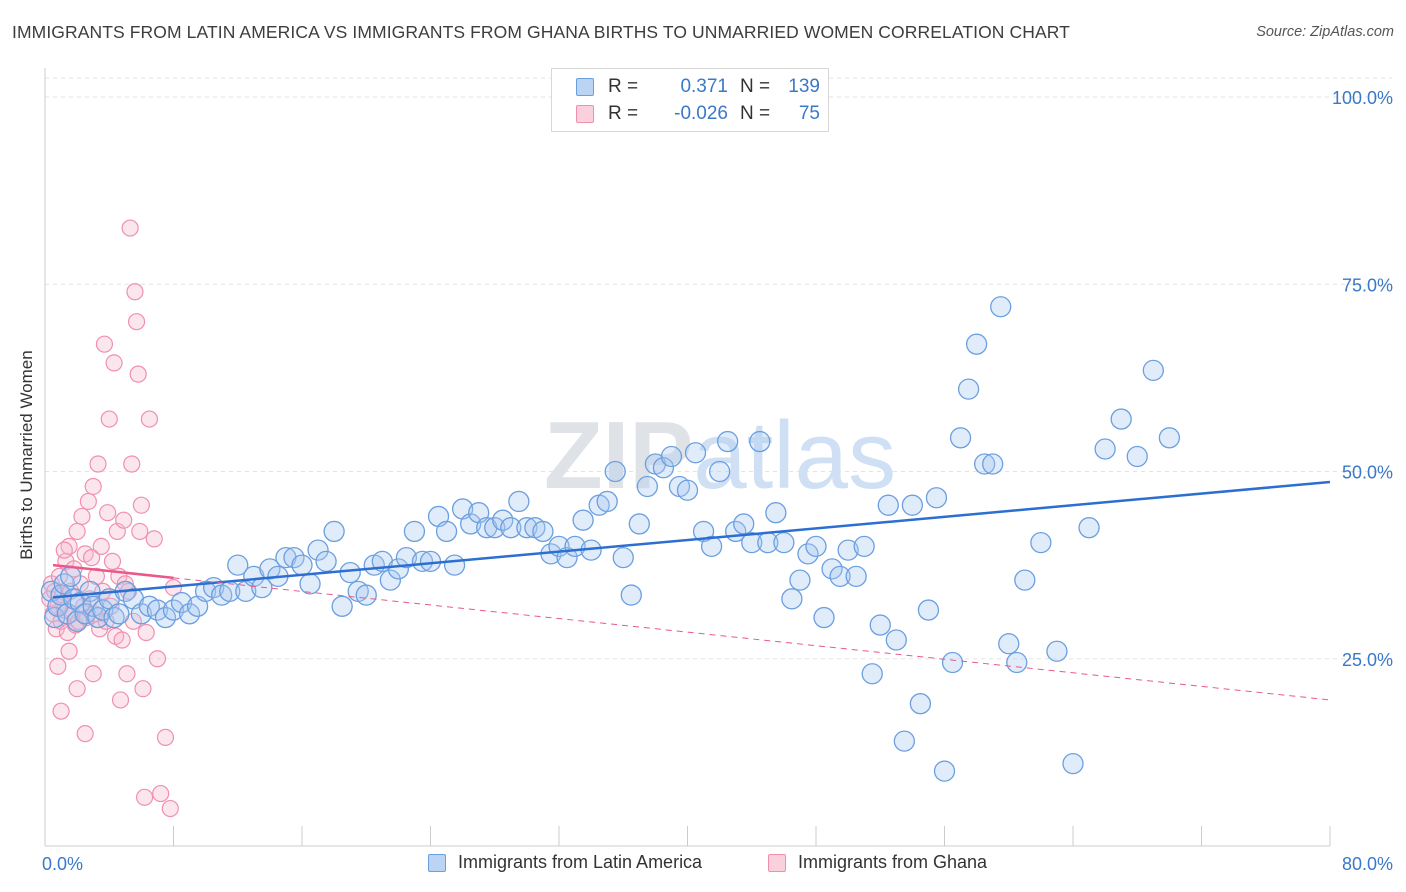  Describe the element at coordinates (437, 862) in the screenshot. I see `bottom-legend-swatch-latin-america` at that location.